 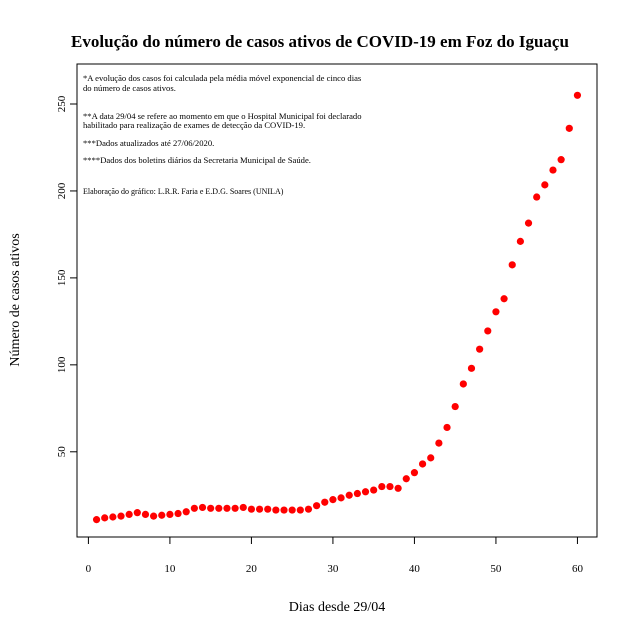 I want to click on y-tick-label: 50, so click(x=62, y=452).